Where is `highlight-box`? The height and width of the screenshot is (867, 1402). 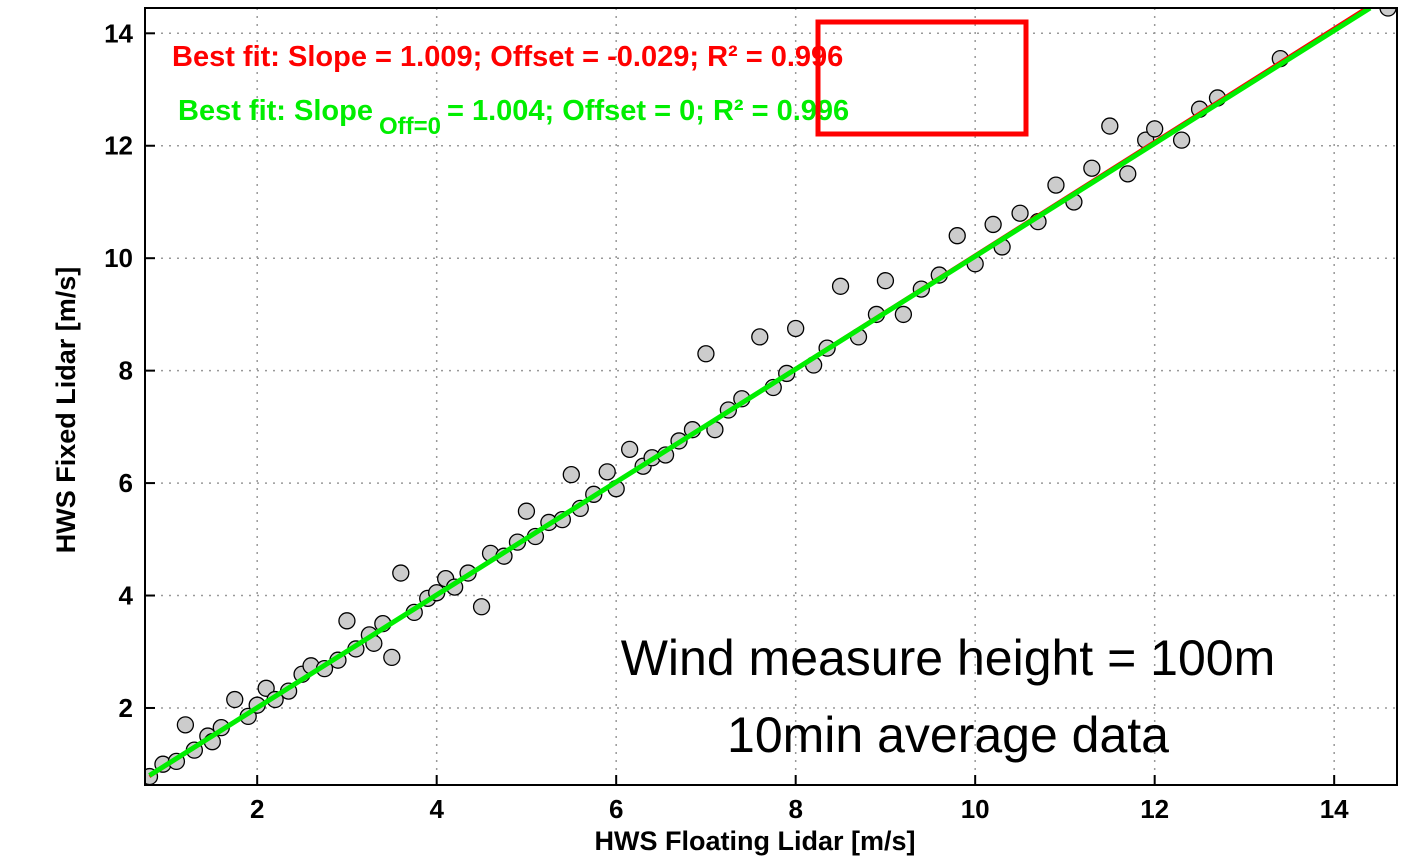 highlight-box is located at coordinates (922, 78).